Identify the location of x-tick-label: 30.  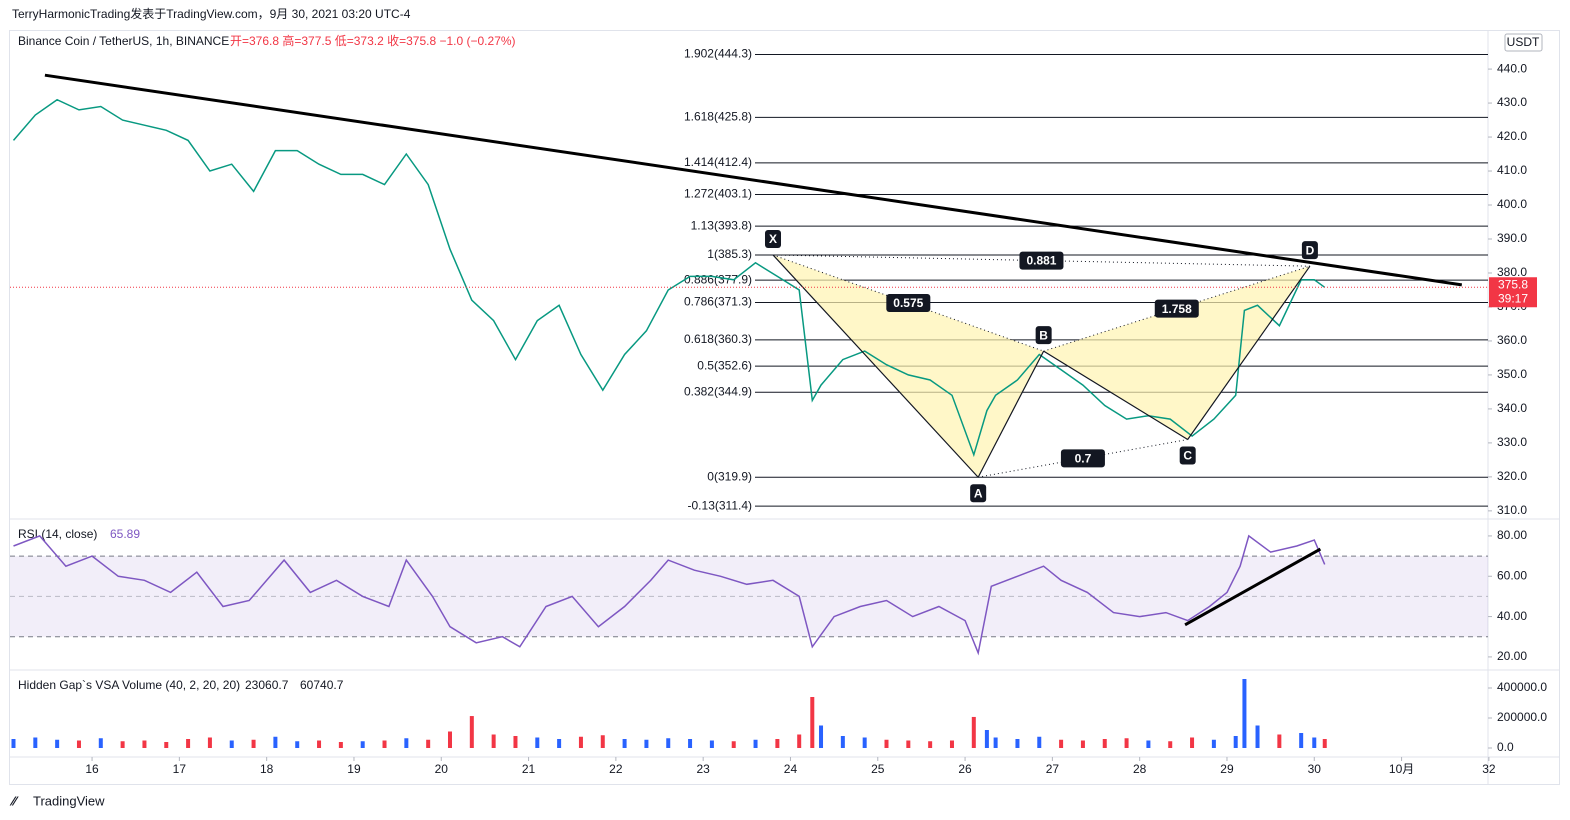
(1315, 769).